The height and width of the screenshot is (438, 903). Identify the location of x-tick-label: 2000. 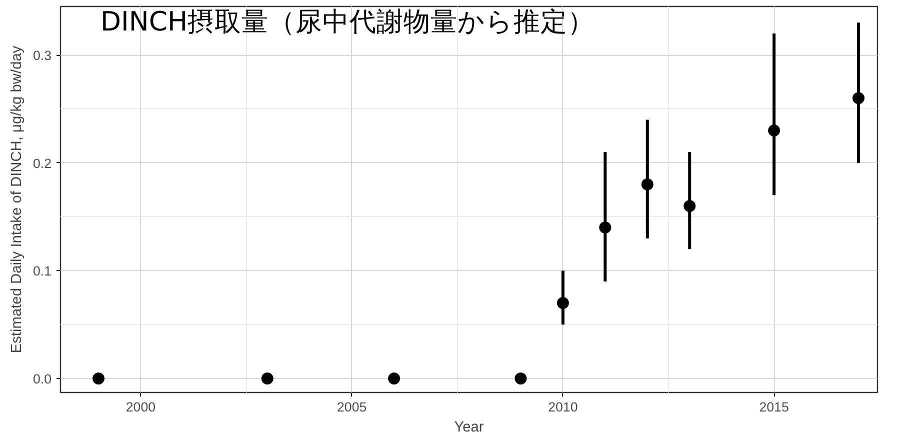
(141, 407).